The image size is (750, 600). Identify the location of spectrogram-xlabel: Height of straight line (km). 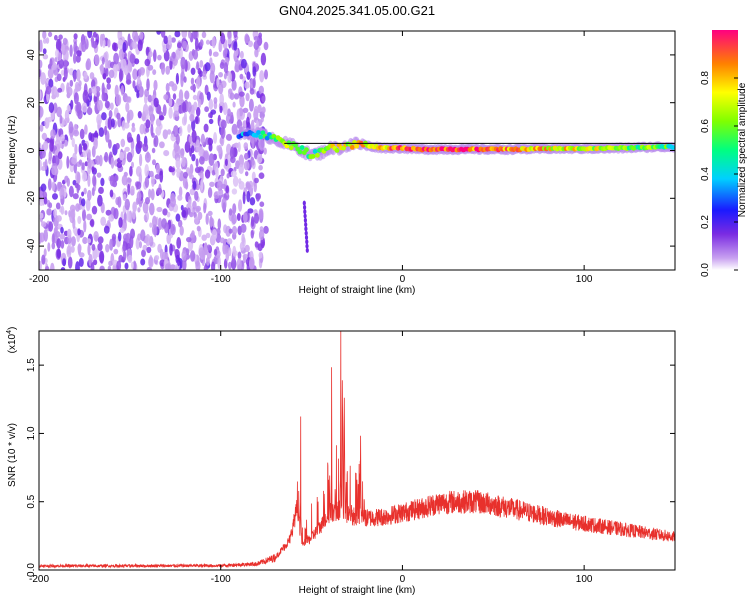
(357, 290).